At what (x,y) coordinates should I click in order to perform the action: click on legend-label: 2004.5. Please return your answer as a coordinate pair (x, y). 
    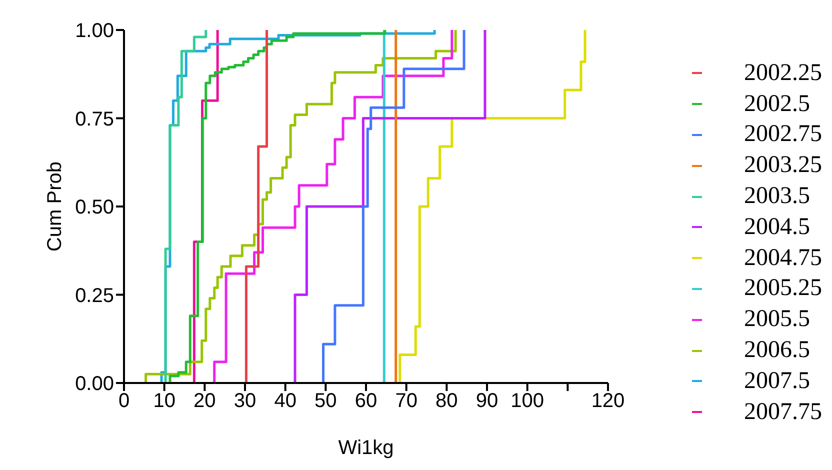
    Looking at the image, I should click on (777, 227).